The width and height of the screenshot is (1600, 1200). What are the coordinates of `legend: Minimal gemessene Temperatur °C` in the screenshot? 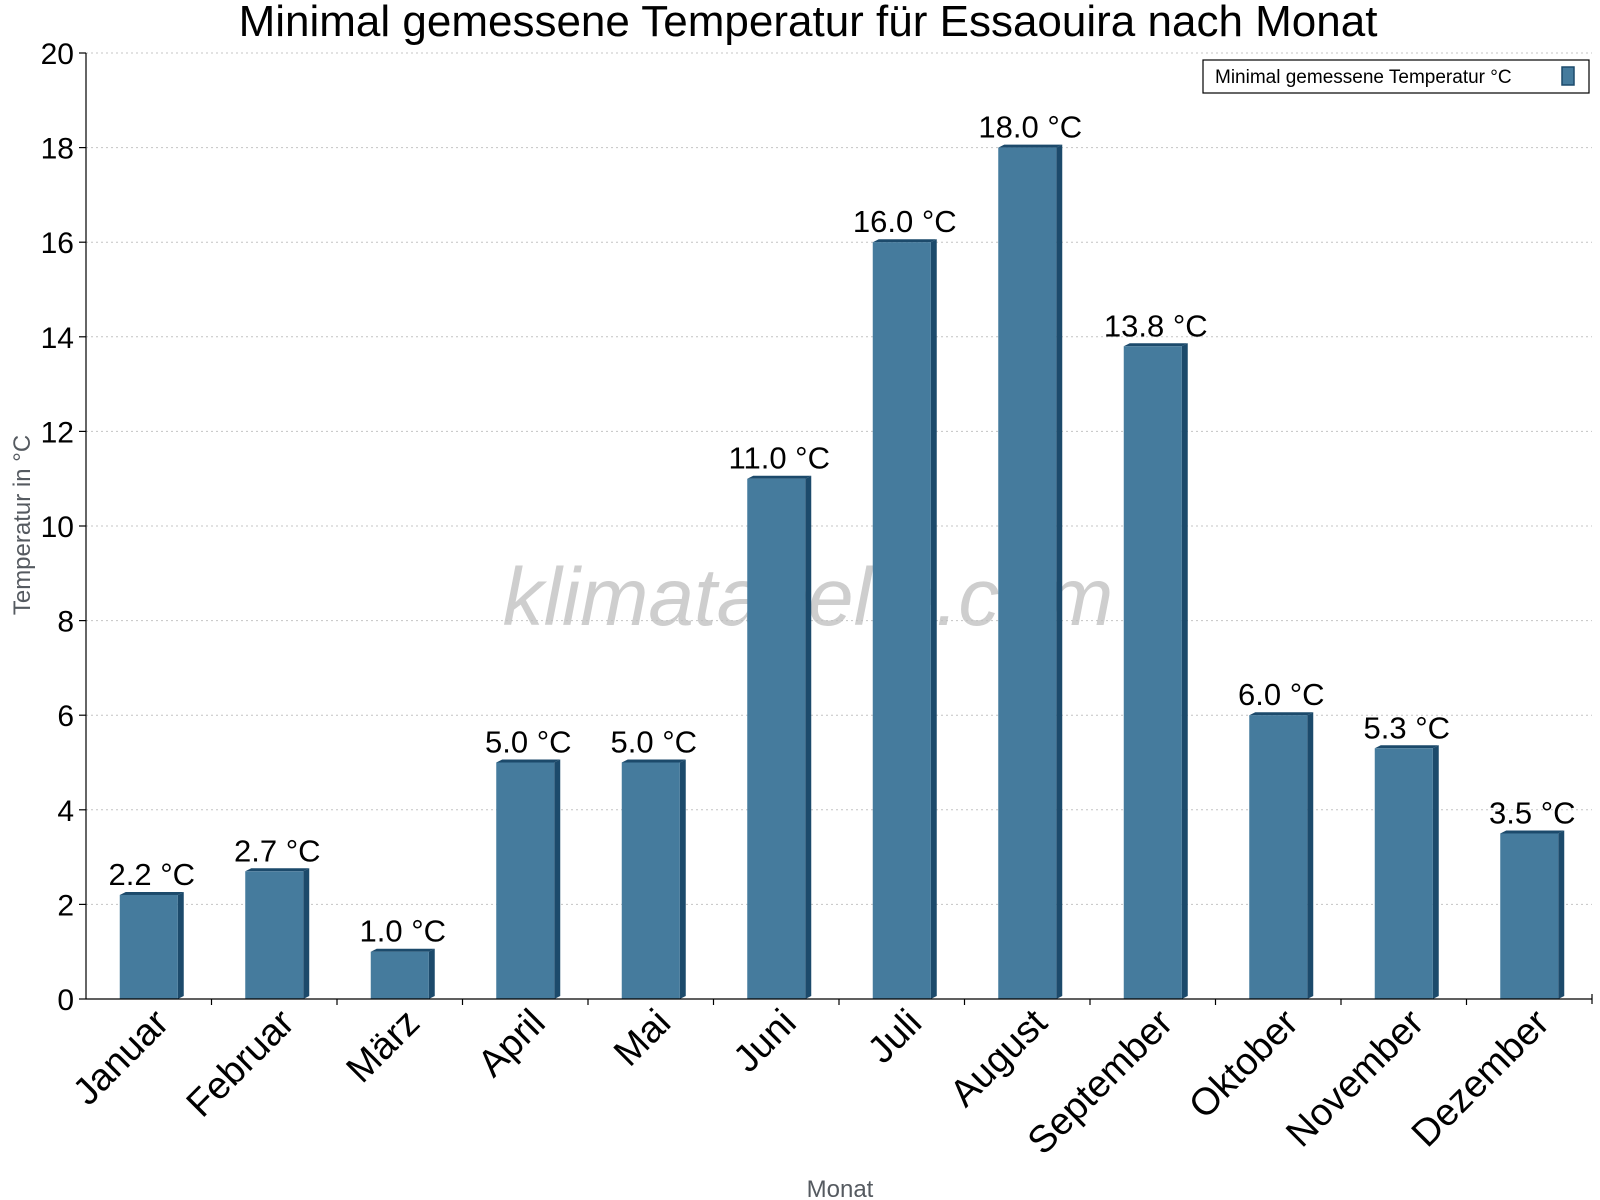 It's located at (1396, 76).